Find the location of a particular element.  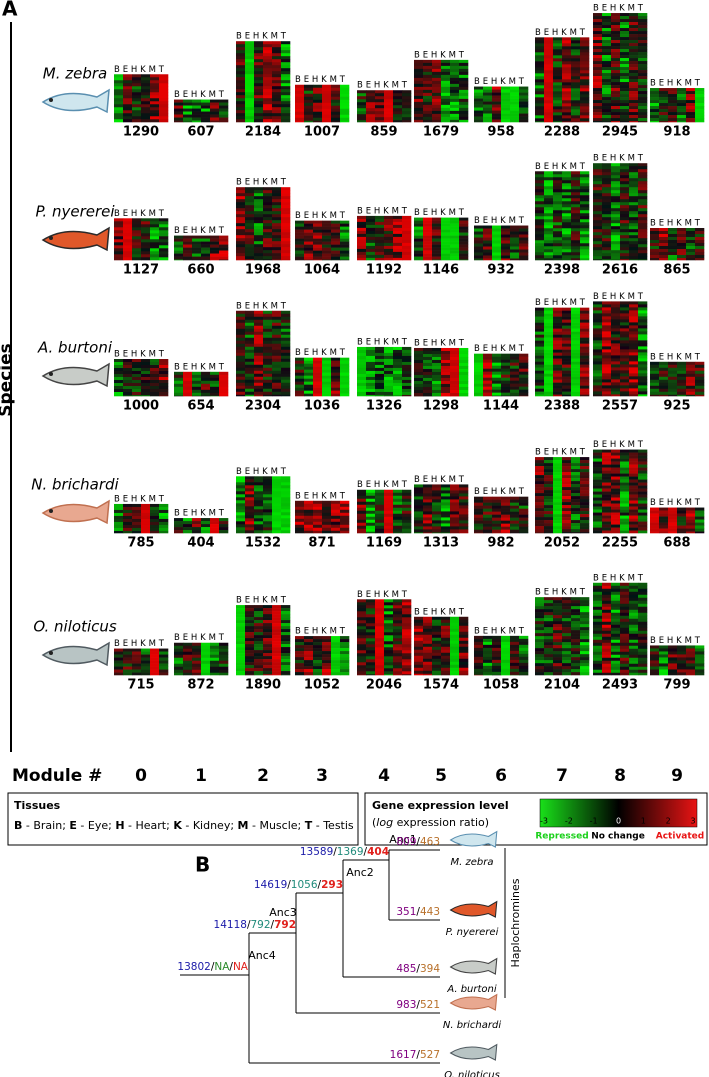

heatmap is located at coordinates (441, 646).